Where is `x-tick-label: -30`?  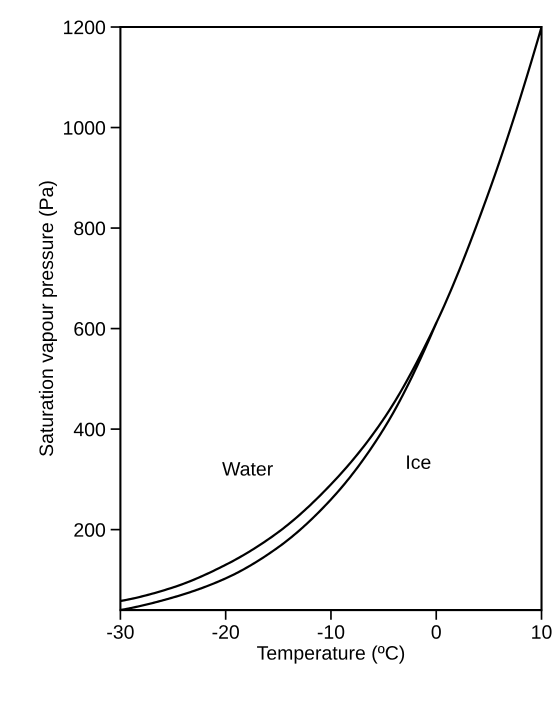 x-tick-label: -30 is located at coordinates (120, 632).